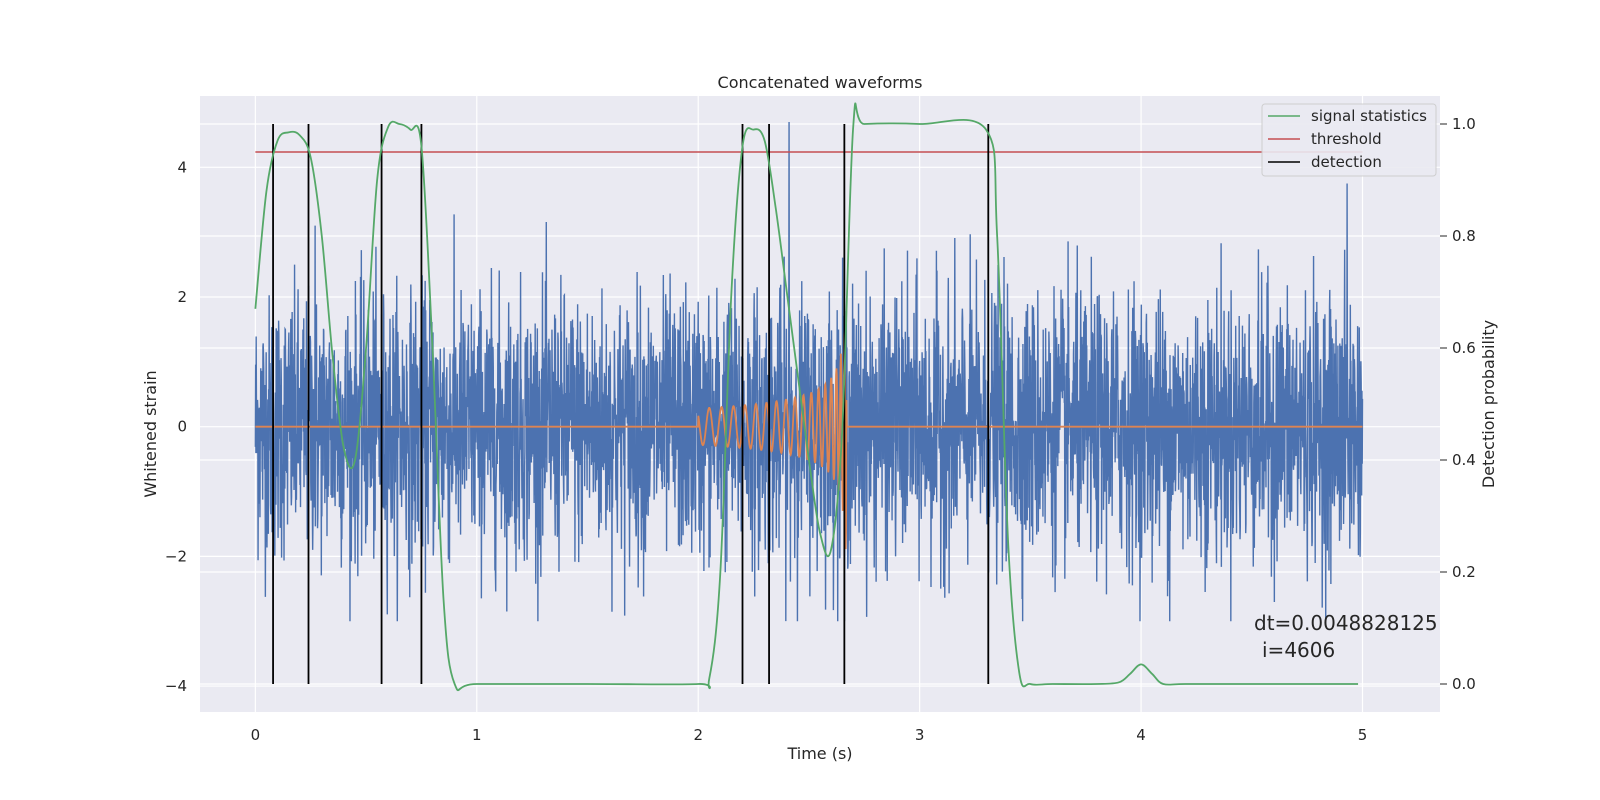  What do you see at coordinates (182, 167) in the screenshot?
I see `y-tick-label: 4` at bounding box center [182, 167].